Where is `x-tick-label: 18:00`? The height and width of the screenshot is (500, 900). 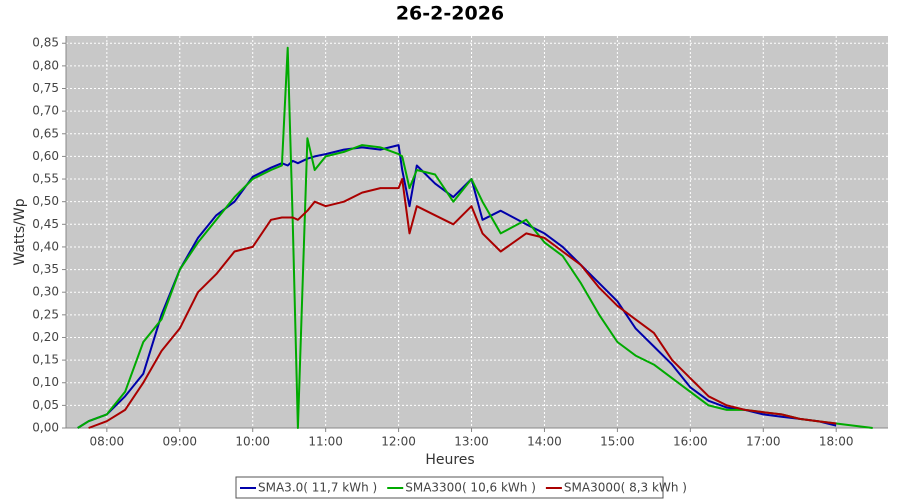 x-tick-label: 18:00 is located at coordinates (836, 442).